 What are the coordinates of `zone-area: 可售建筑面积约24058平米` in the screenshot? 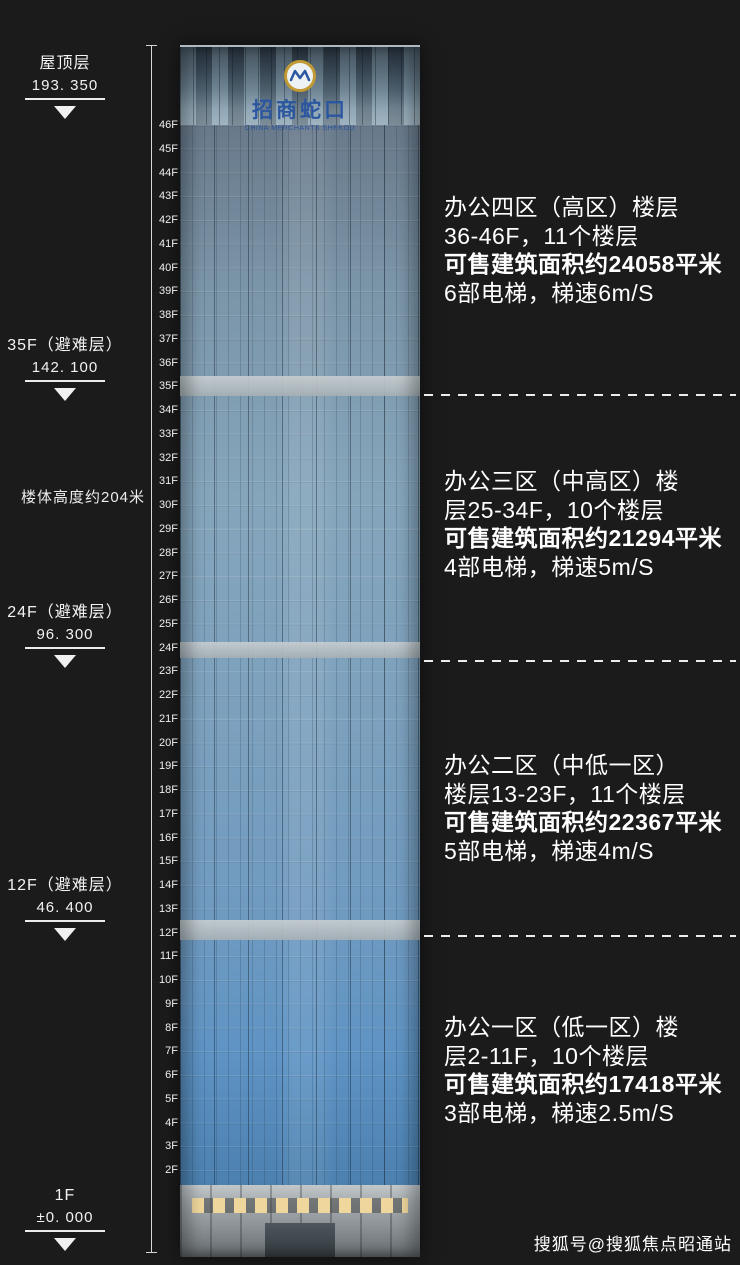 It's located at (583, 264).